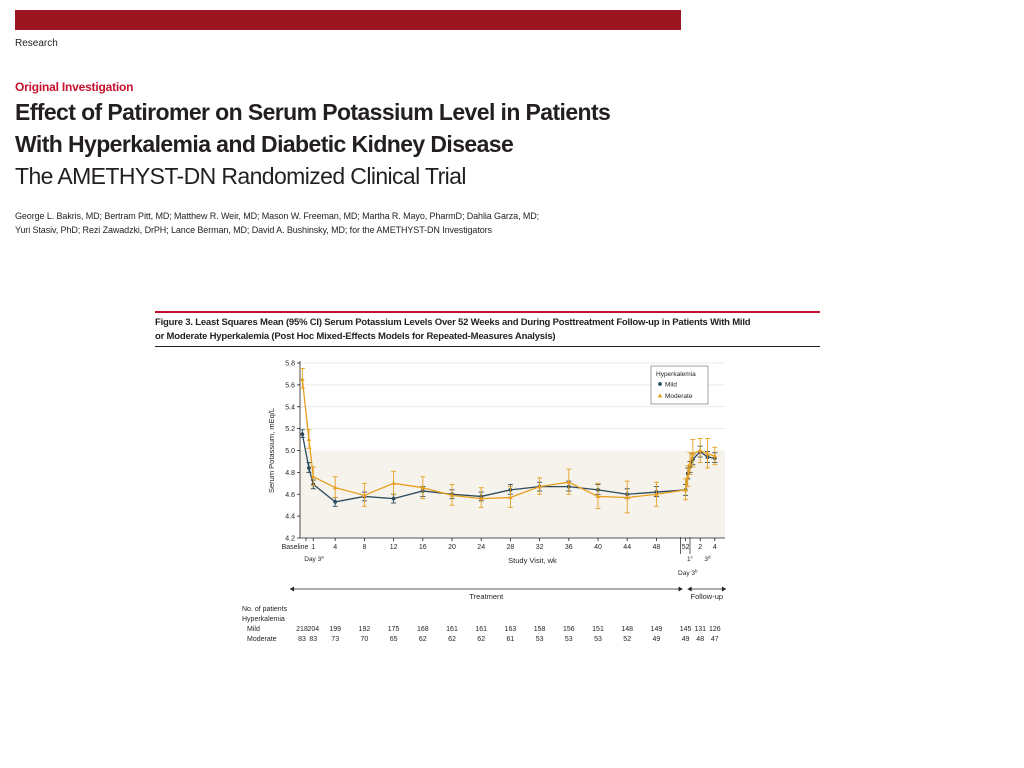 This screenshot has height=768, width=1024. What do you see at coordinates (290, 407) in the screenshot?
I see `y-tick-label: 5.4` at bounding box center [290, 407].